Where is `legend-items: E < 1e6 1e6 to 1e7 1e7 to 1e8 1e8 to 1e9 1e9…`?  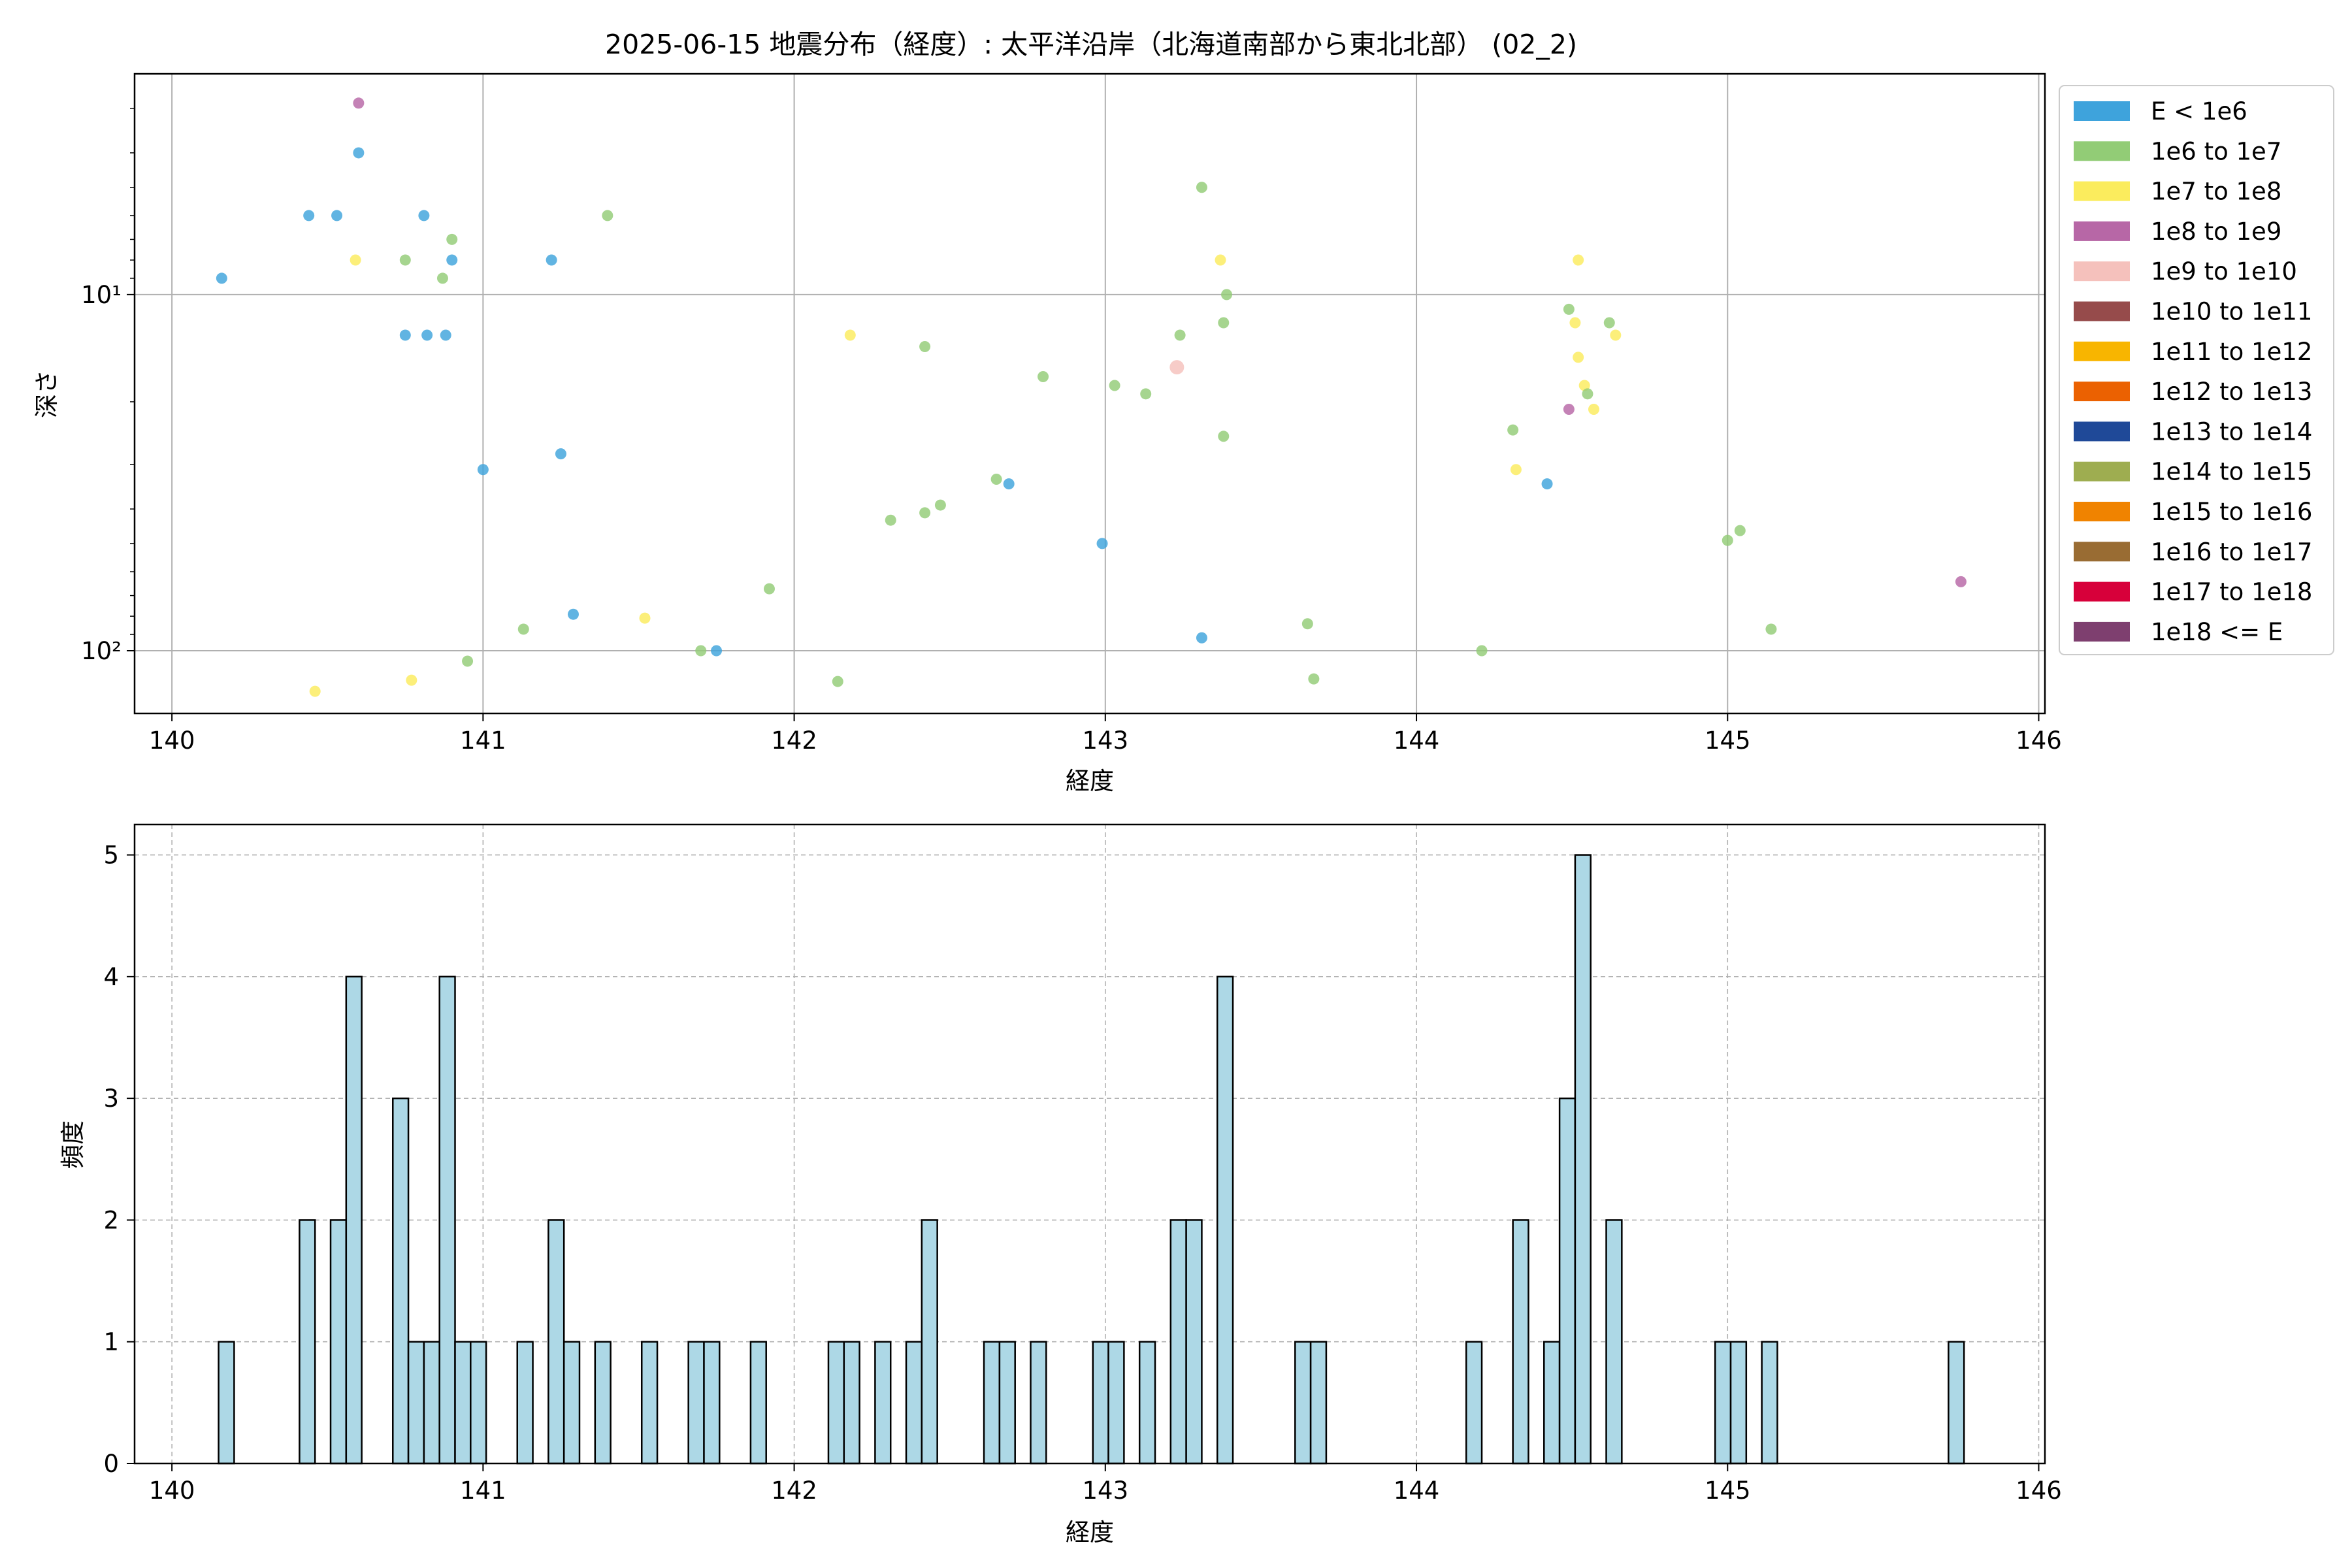
legend-items: E < 1e6 1e6 to 1e7 1e7 to 1e8 1e8 to 1e9 1e9… is located at coordinates (2193, 371).